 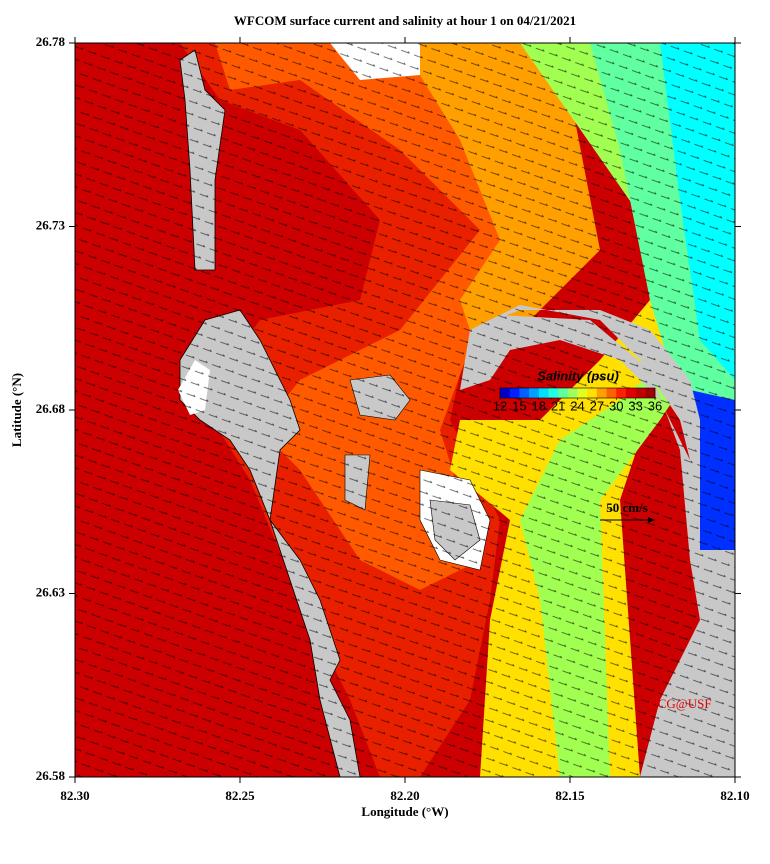 I want to click on y-tick-label: 26.63, so click(x=51, y=591).